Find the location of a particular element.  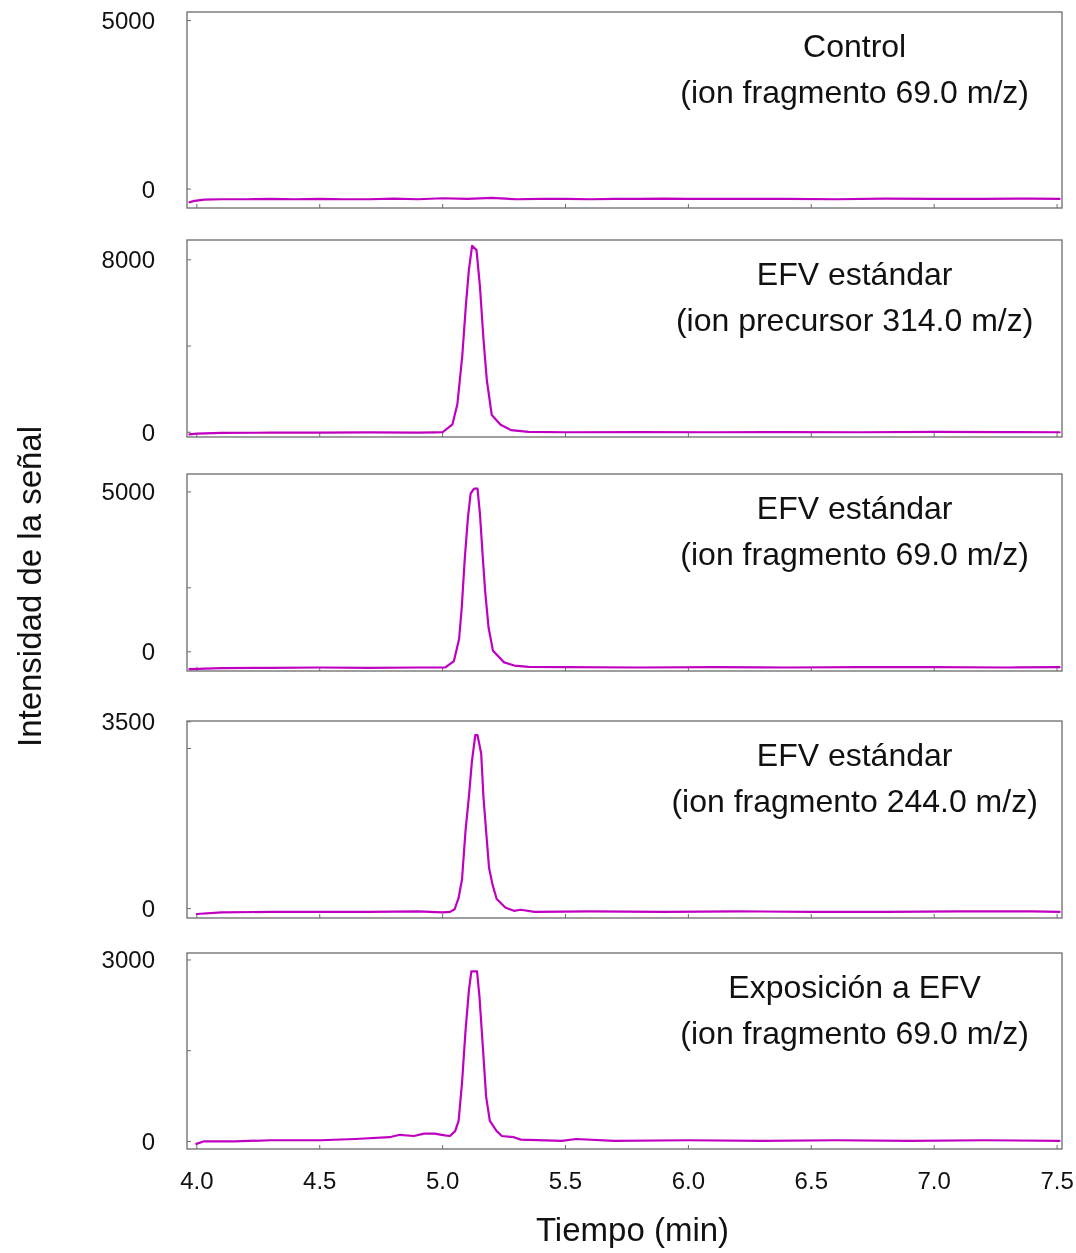

x-tick-label: 7.5 is located at coordinates (1057, 1180).